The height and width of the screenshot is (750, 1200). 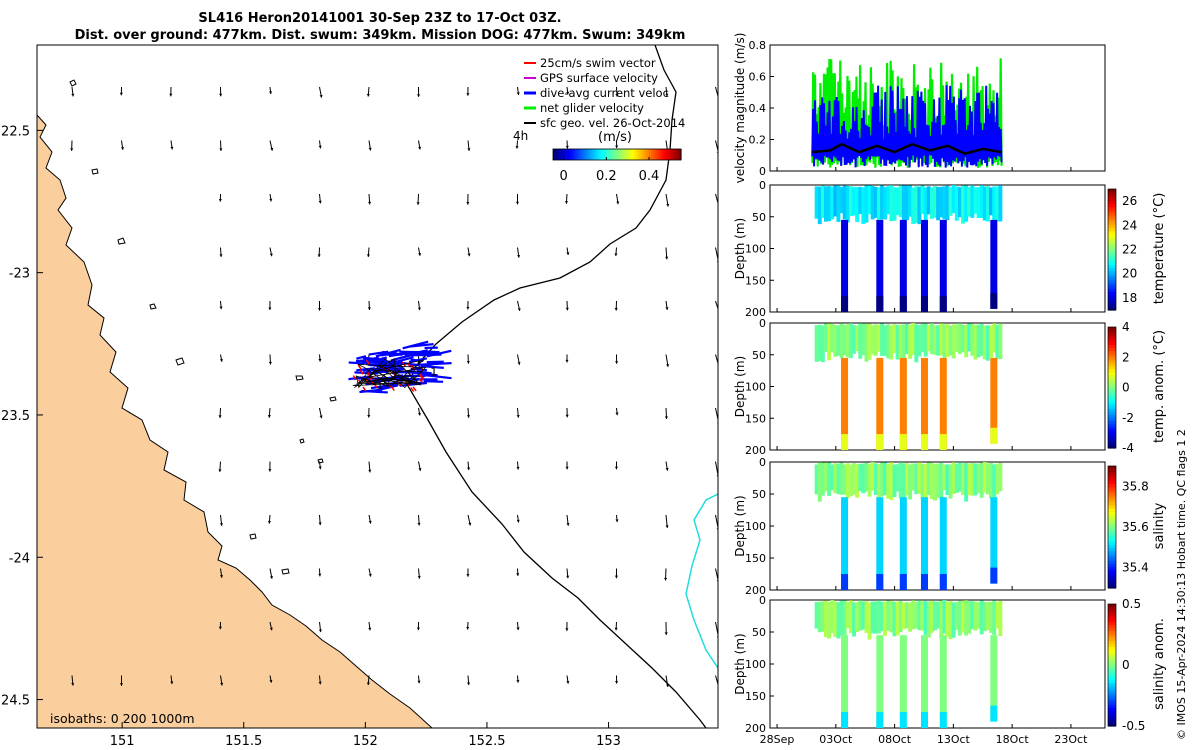 What do you see at coordinates (592, 108) in the screenshot?
I see `legend-net: net glider velocity` at bounding box center [592, 108].